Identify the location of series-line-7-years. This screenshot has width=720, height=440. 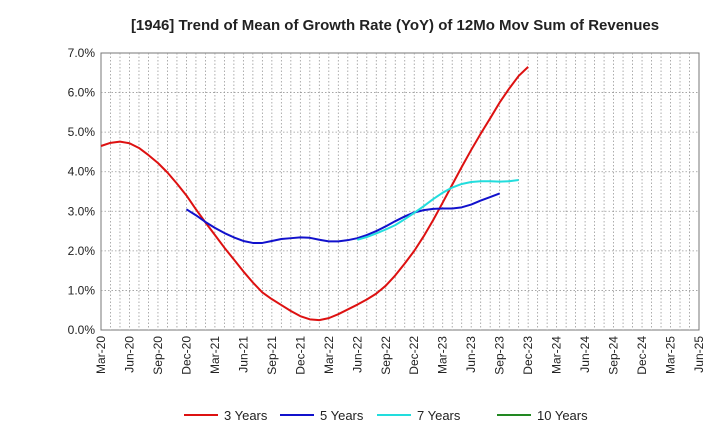
(438, 210).